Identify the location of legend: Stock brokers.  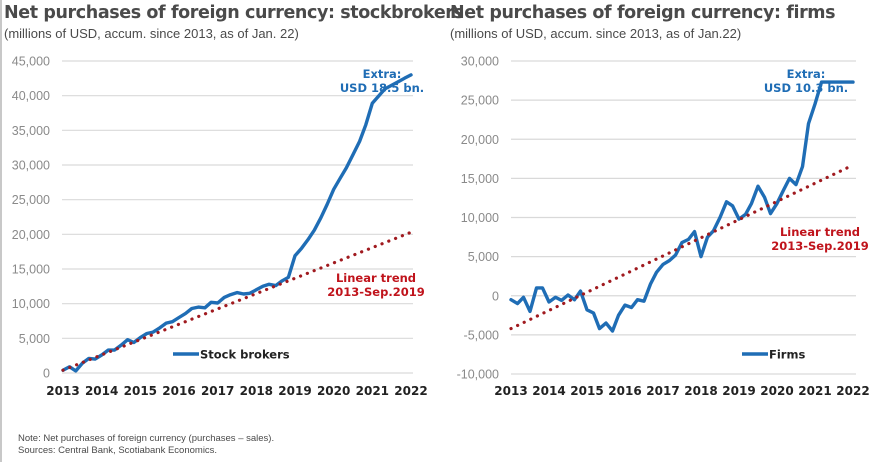
(231, 355).